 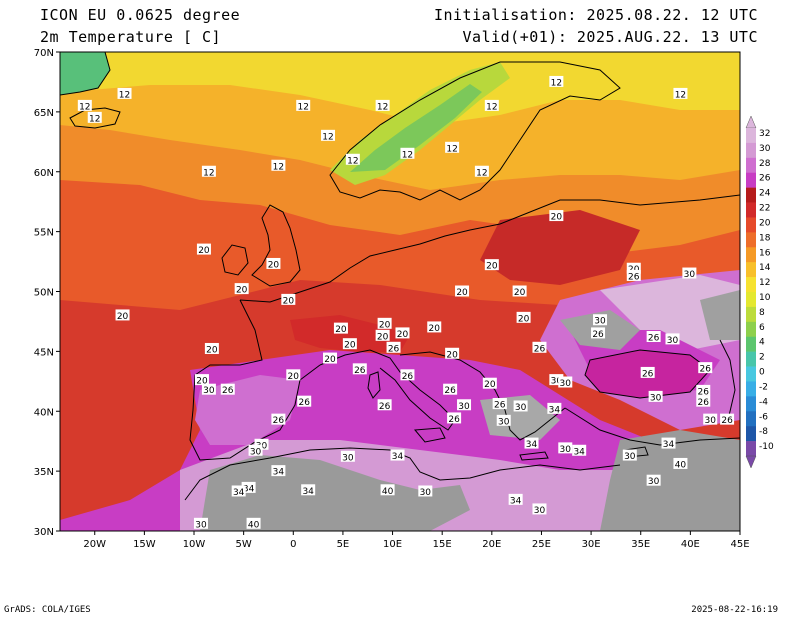 I want to click on lon-tick-label: 15E, so click(x=442, y=544).